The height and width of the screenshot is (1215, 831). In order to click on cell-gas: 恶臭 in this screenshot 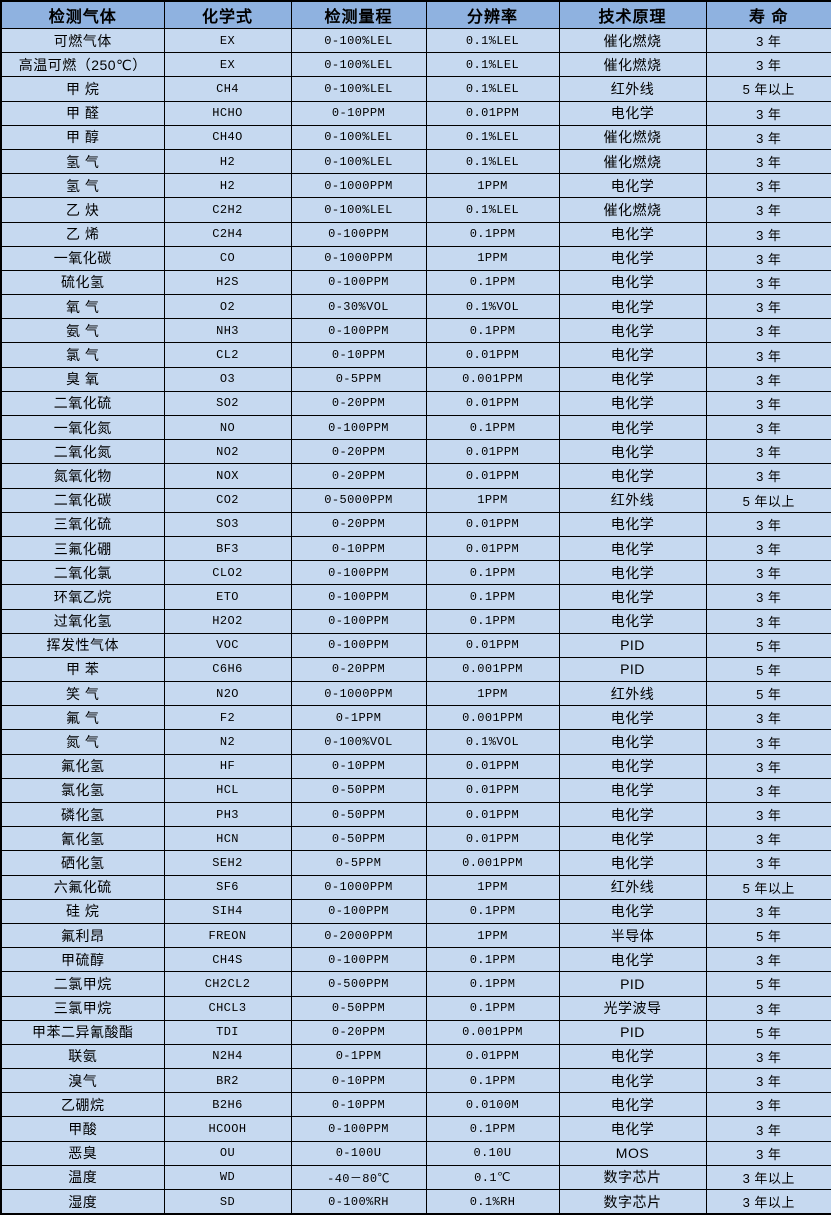, I will do `click(82, 1153)`.